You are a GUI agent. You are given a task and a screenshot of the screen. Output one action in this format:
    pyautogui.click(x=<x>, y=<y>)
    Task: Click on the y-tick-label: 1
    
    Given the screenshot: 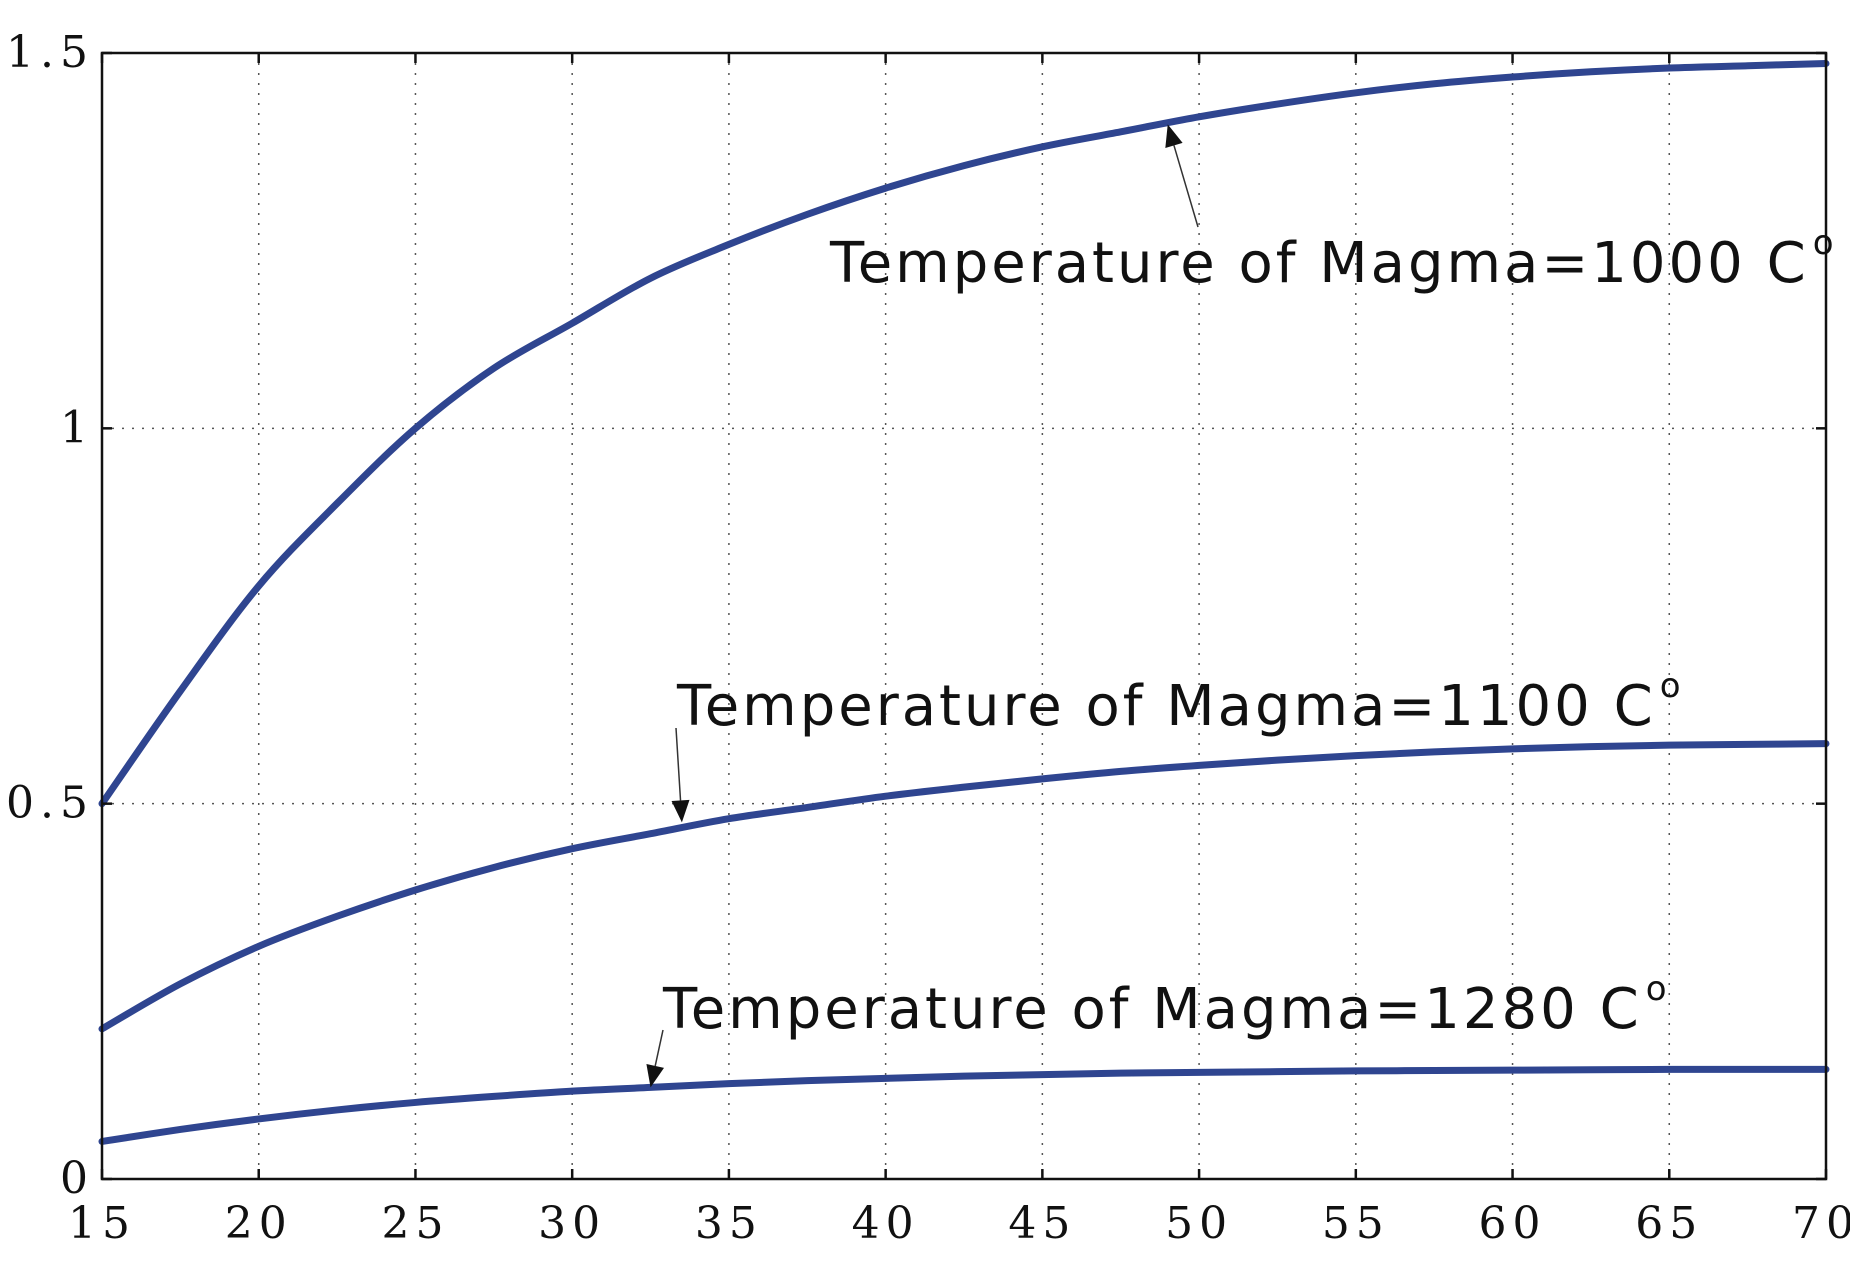 What is the action you would take?
    pyautogui.click(x=77, y=427)
    